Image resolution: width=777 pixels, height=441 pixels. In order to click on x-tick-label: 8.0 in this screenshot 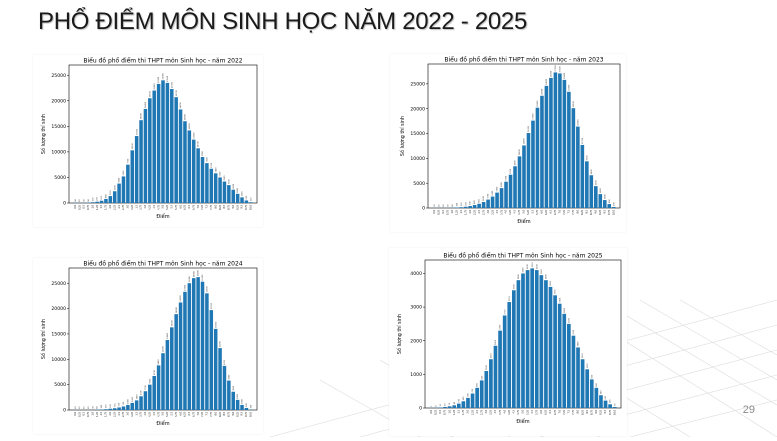, I will do `click(578, 211)`.